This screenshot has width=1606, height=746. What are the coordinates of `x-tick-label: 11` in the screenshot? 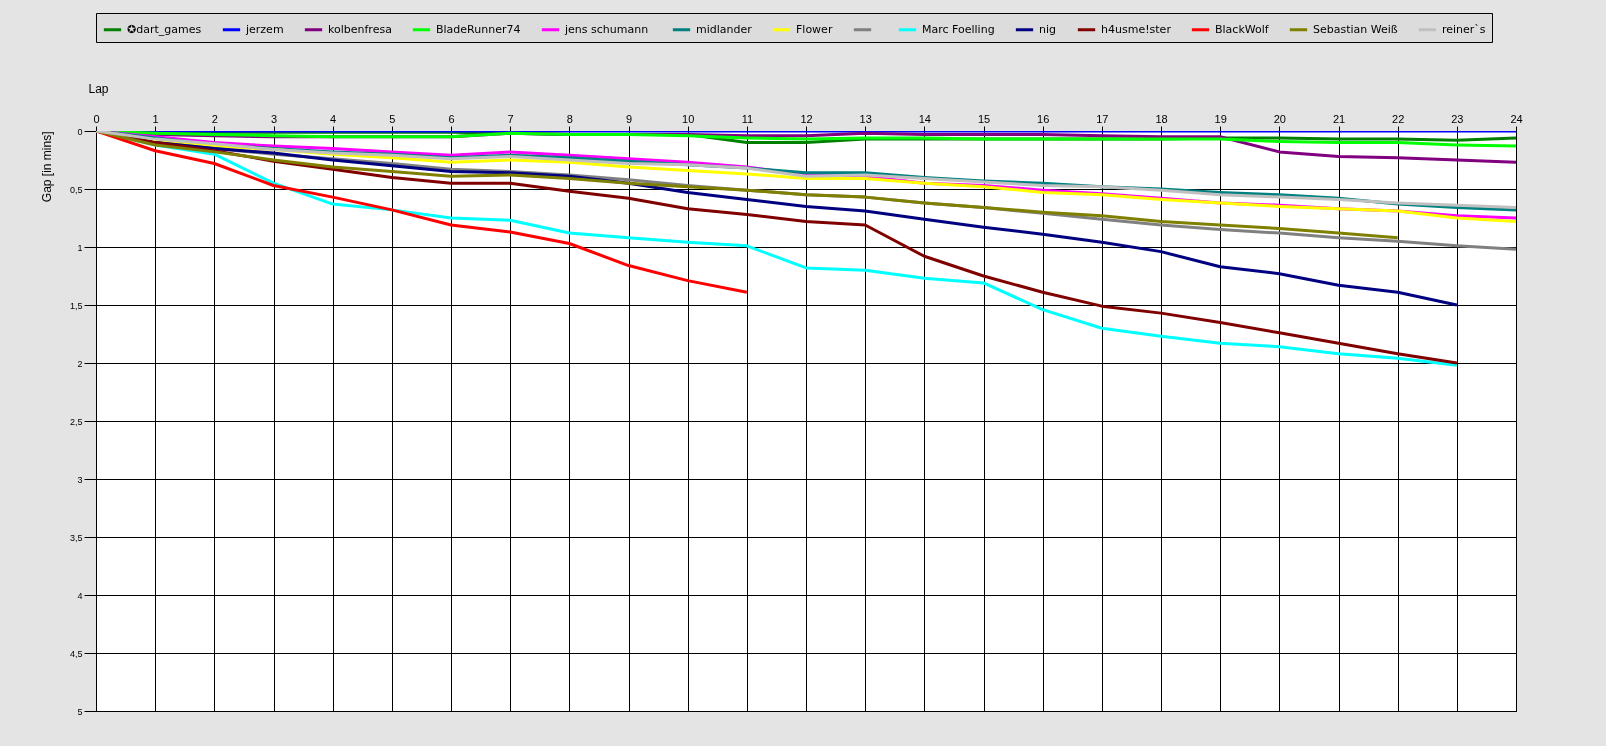 It's located at (747, 118).